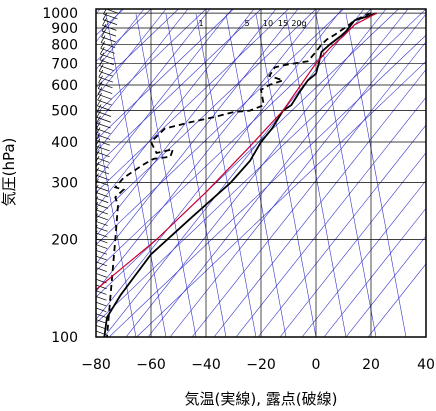 Image resolution: width=436 pixels, height=411 pixels. What do you see at coordinates (206, 365) in the screenshot?
I see `x-tick-label: −40` at bounding box center [206, 365].